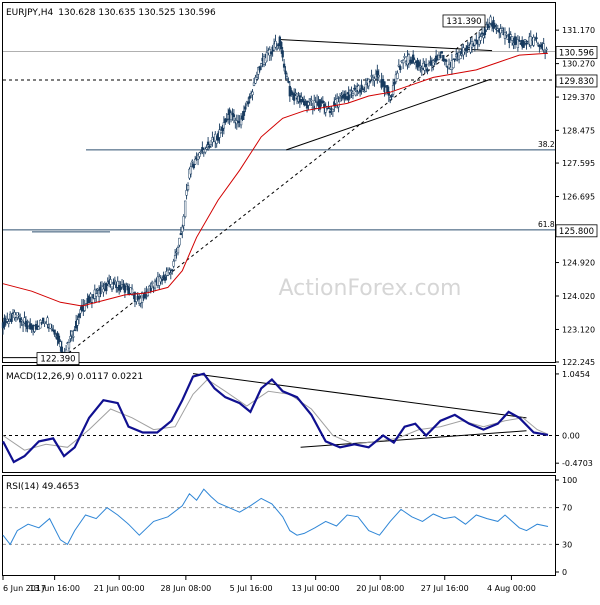 The width and height of the screenshot is (600, 605). Describe the element at coordinates (578, 263) in the screenshot. I see `price-y-tick-label: 124.920` at that location.